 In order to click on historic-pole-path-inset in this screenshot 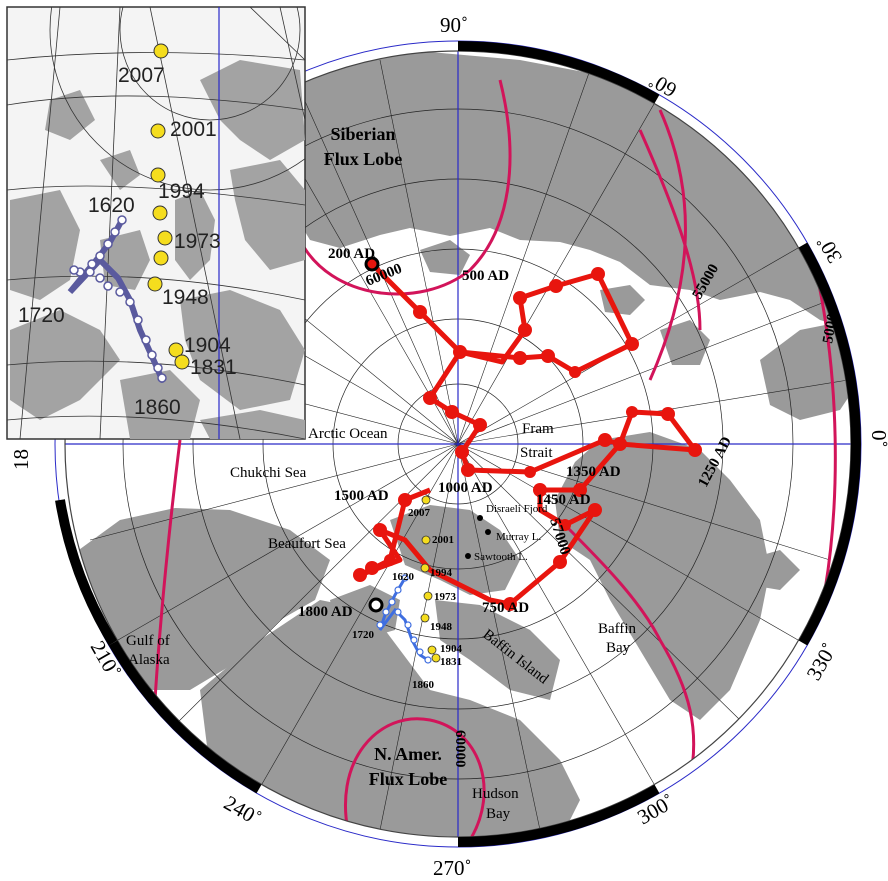, I will do `click(117, 299)`.